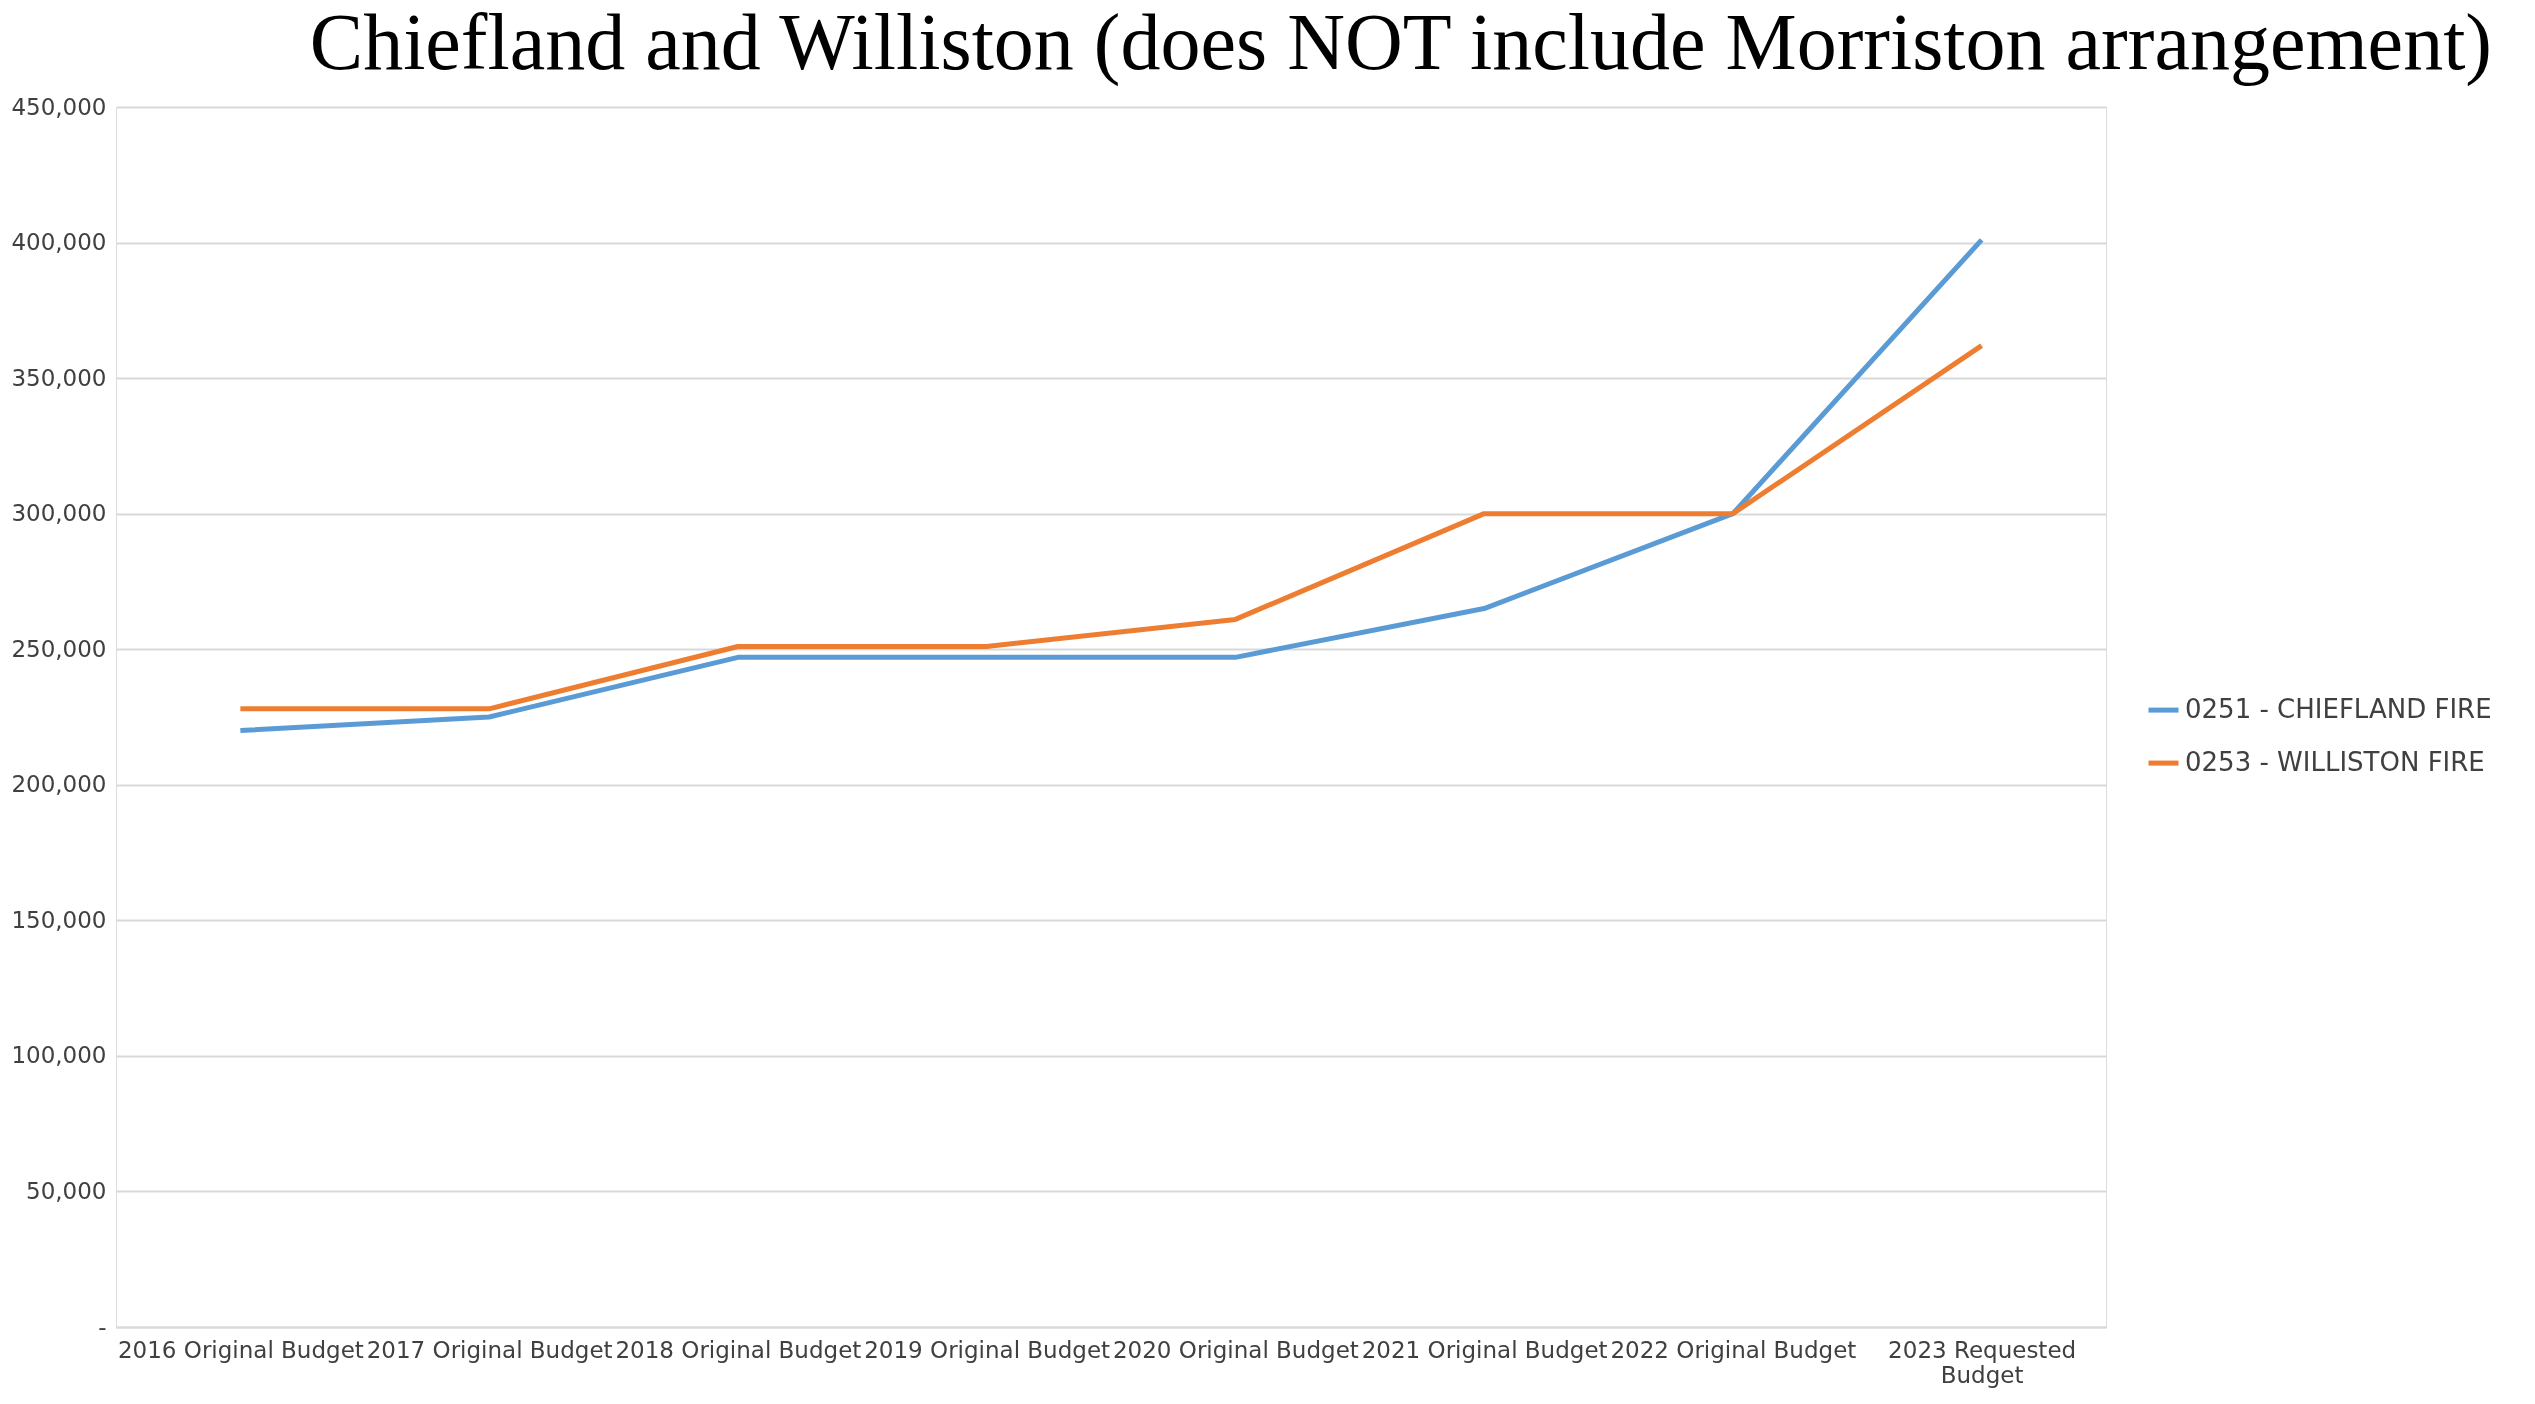 This screenshot has height=1404, width=2535. What do you see at coordinates (1982, 1362) in the screenshot?
I see `x-tick-label: 2023 Requested Budget` at bounding box center [1982, 1362].